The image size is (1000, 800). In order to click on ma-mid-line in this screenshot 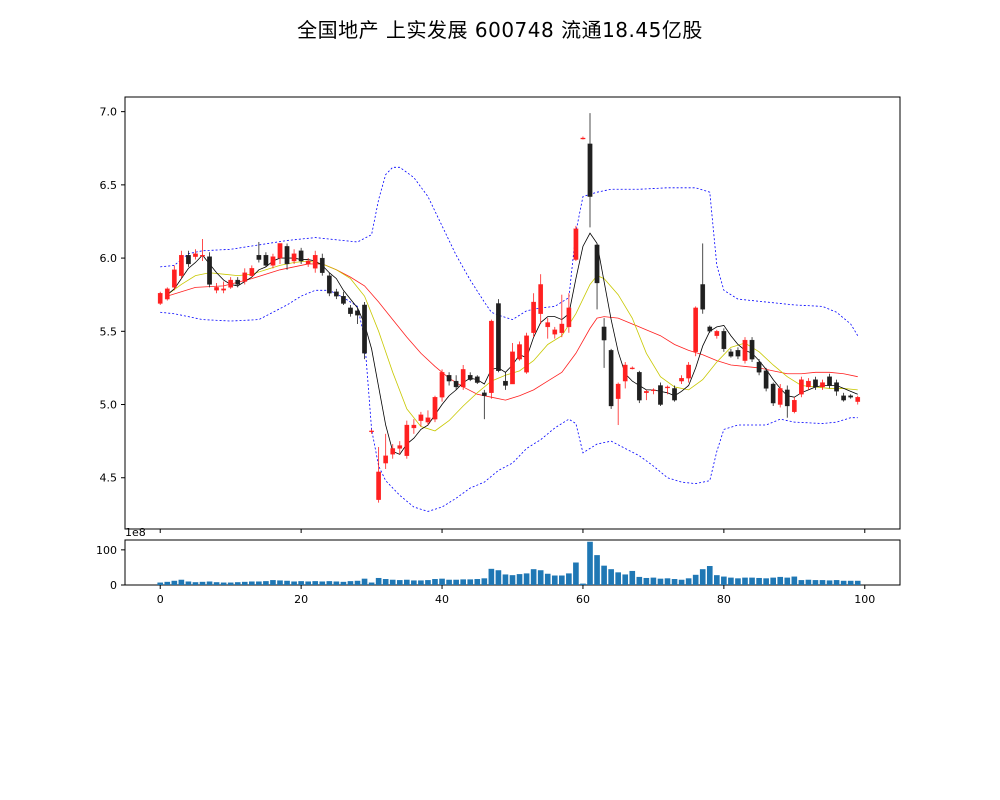, I will do `click(512, 346)`.